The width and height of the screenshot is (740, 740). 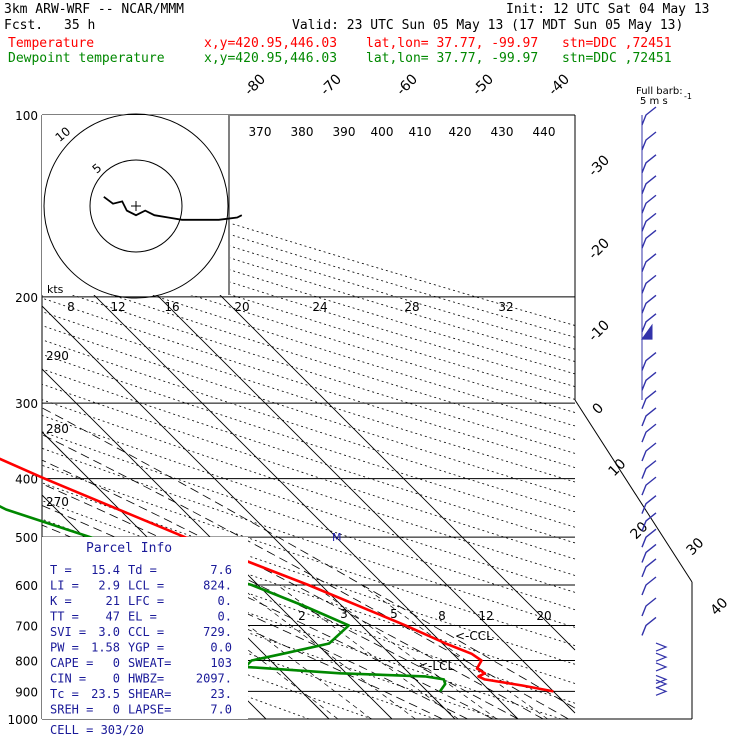 What do you see at coordinates (24, 25) in the screenshot?
I see `forecast-label: Fcst.` at bounding box center [24, 25].